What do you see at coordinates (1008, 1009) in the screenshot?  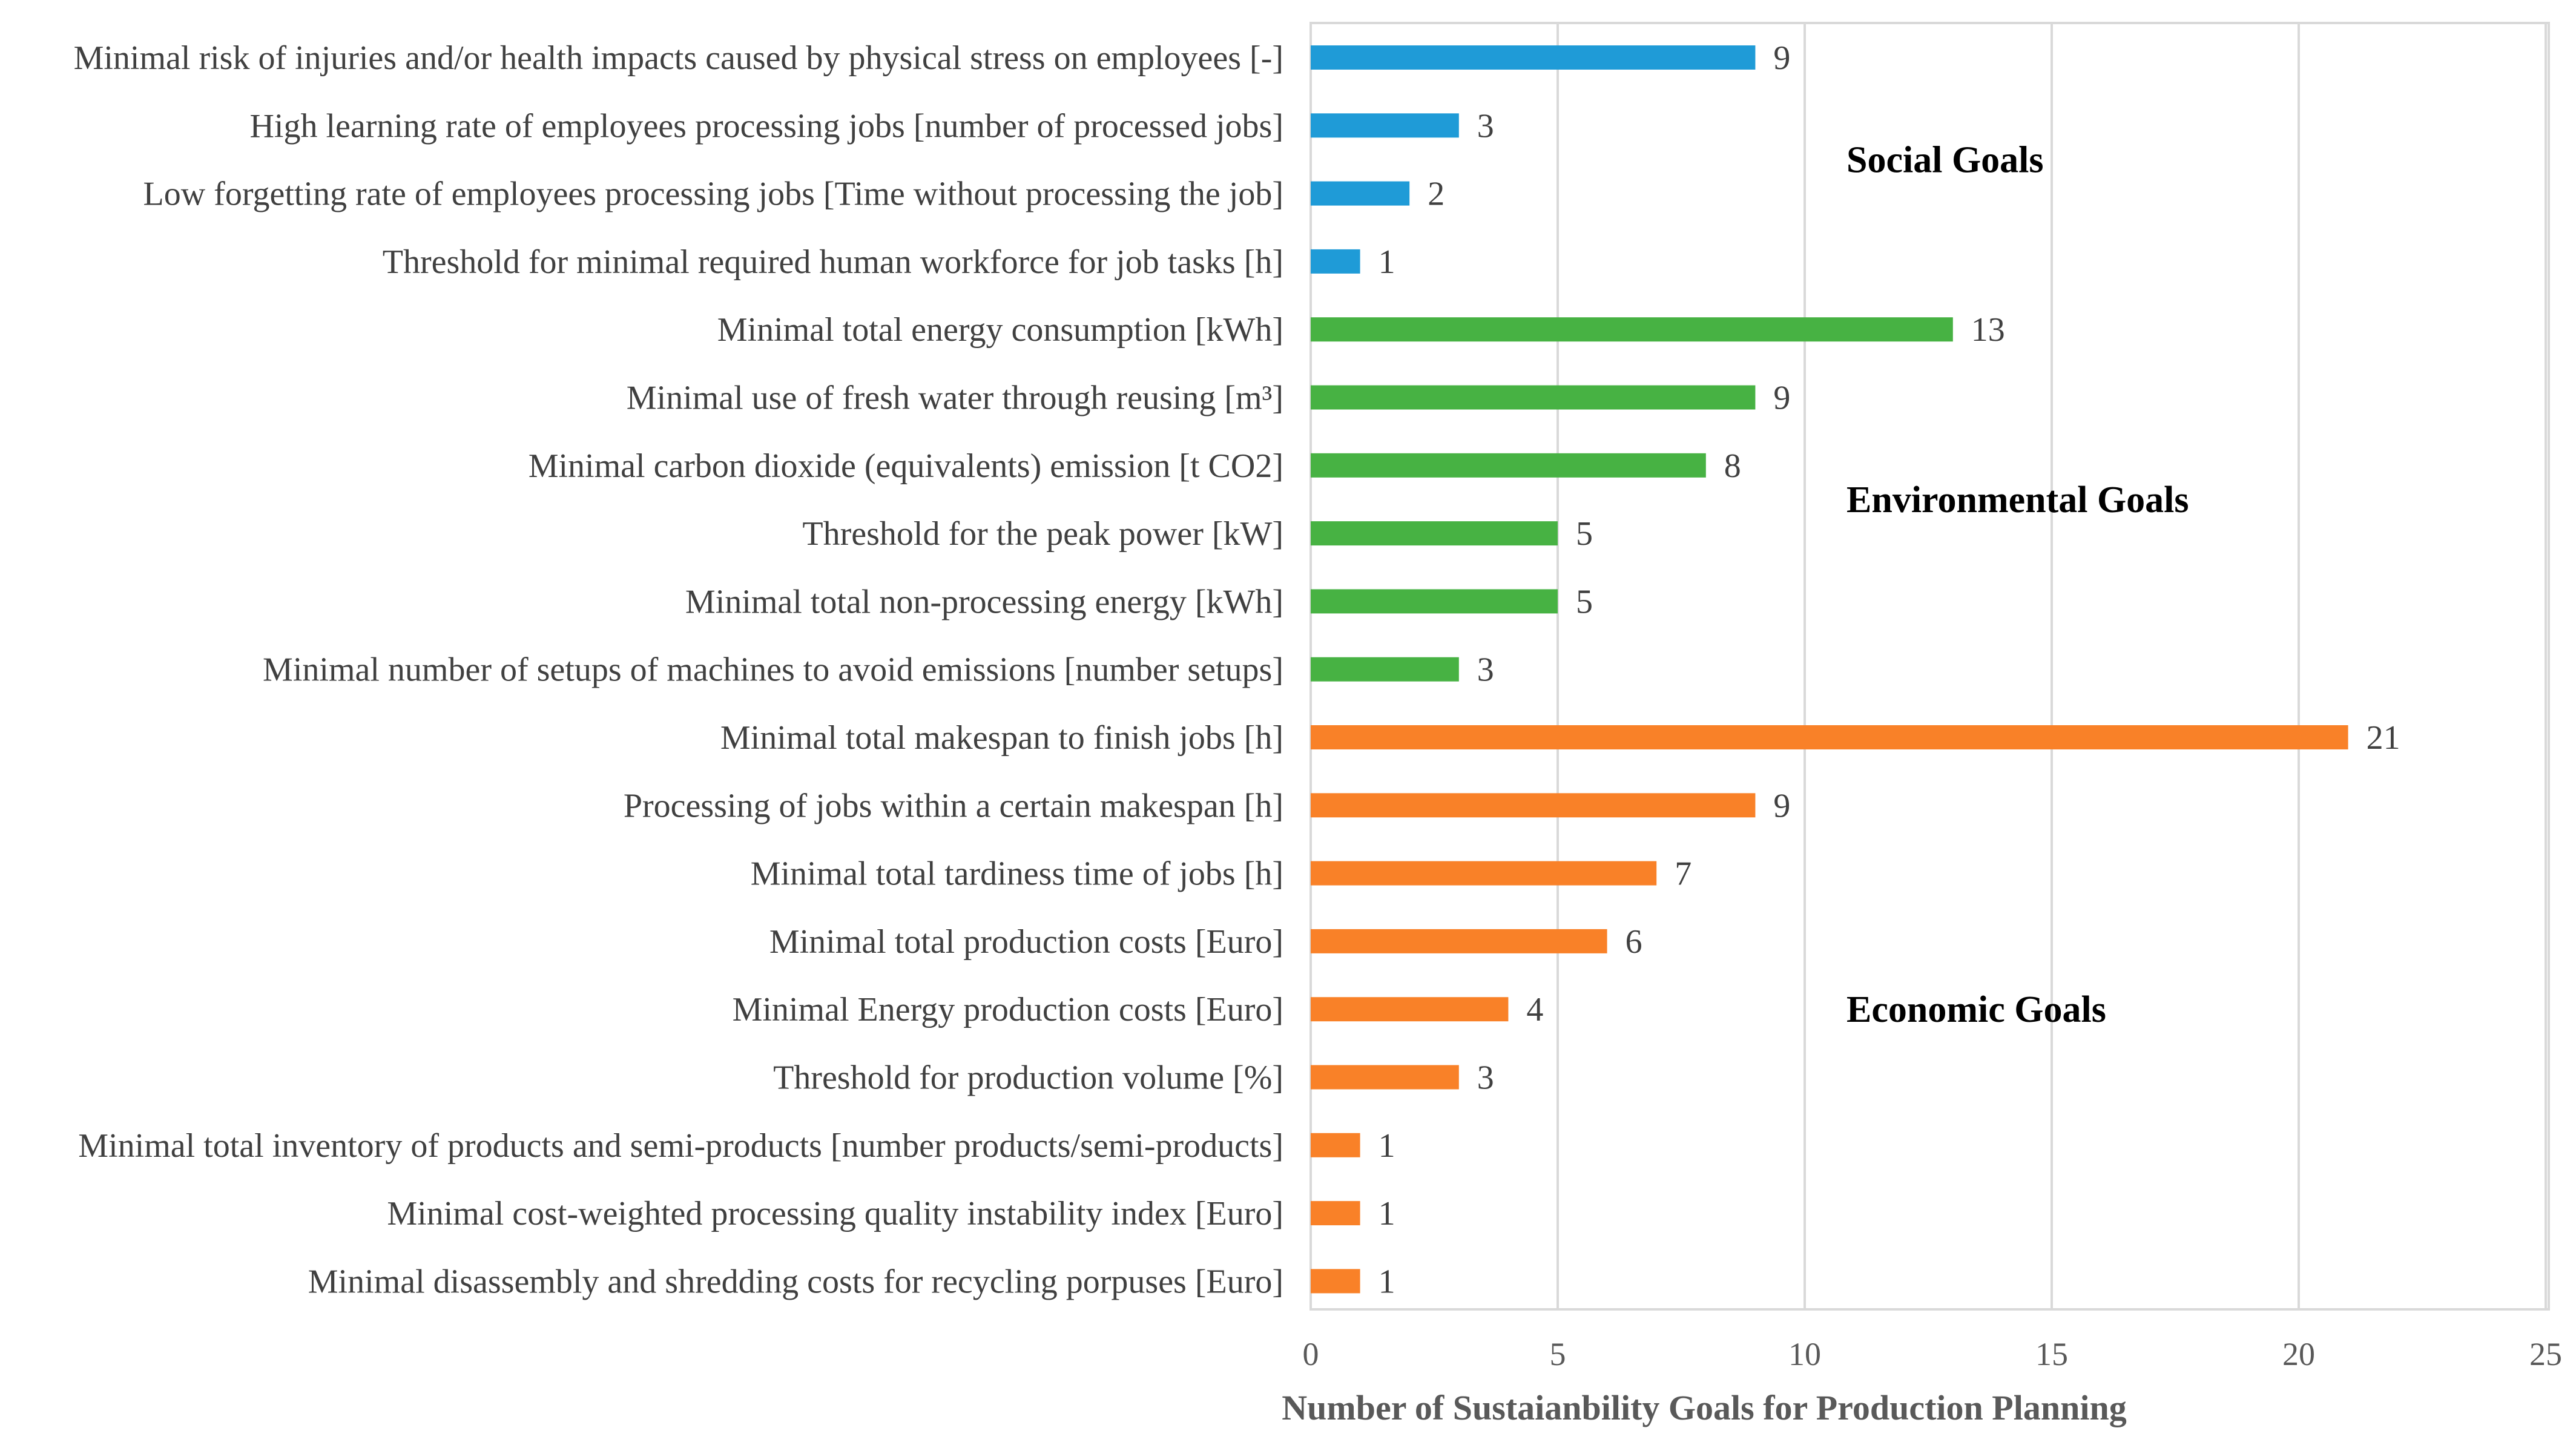 I see `category-label: Minimal Energy production costs [Euro]` at bounding box center [1008, 1009].